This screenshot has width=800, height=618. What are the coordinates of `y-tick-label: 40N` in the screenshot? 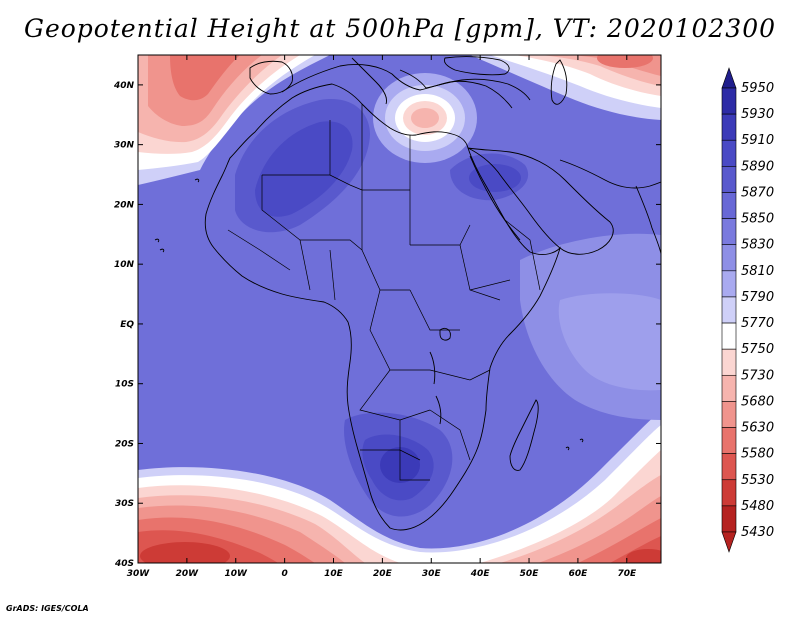 It's located at (124, 86).